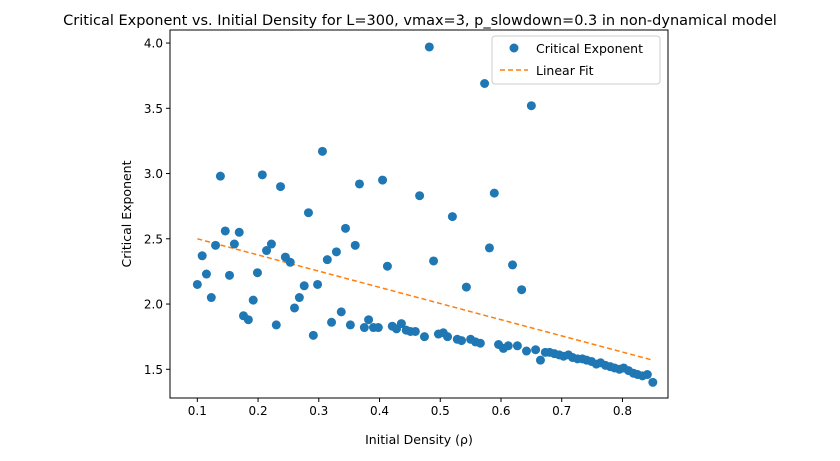 This screenshot has width=840, height=461. What do you see at coordinates (419, 439) in the screenshot?
I see `x-axis-label: Initial Density (ρ)` at bounding box center [419, 439].